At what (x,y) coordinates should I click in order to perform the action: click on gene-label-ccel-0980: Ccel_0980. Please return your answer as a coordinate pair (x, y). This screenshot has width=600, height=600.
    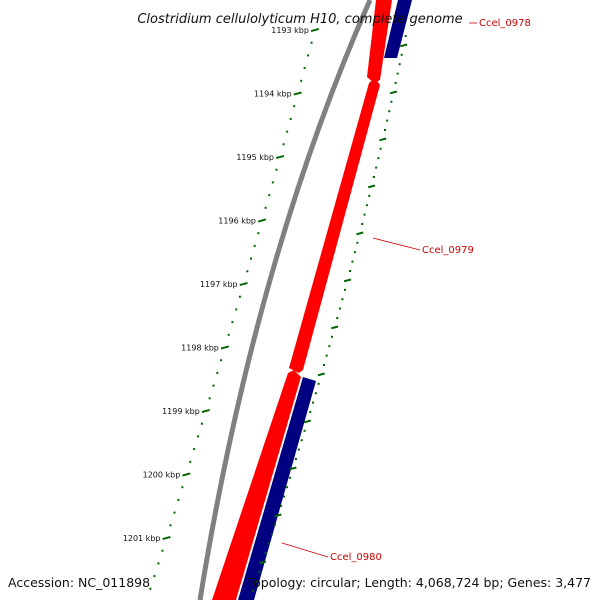
    Looking at the image, I should click on (356, 557).